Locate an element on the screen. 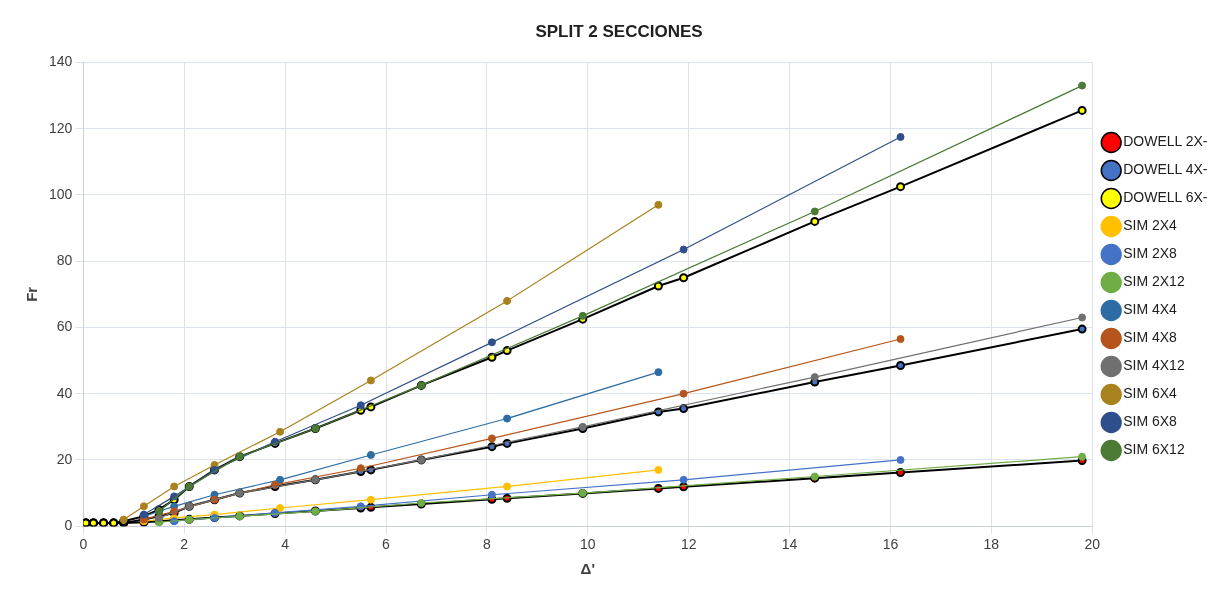 The image size is (1228, 593). legend-label: DOWELL 2X- is located at coordinates (1165, 141).